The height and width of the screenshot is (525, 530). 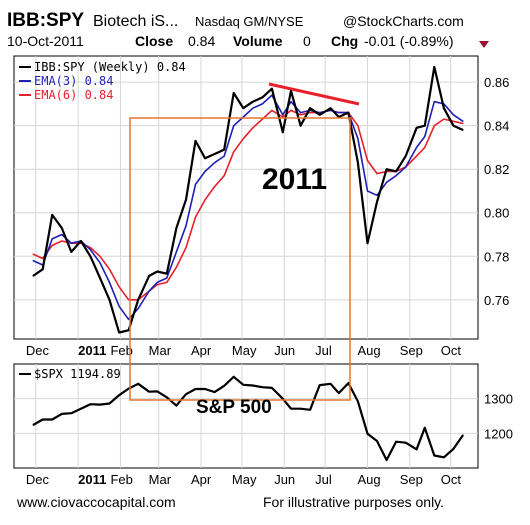 What do you see at coordinates (38, 350) in the screenshot?
I see `x-tick-label: Dec` at bounding box center [38, 350].